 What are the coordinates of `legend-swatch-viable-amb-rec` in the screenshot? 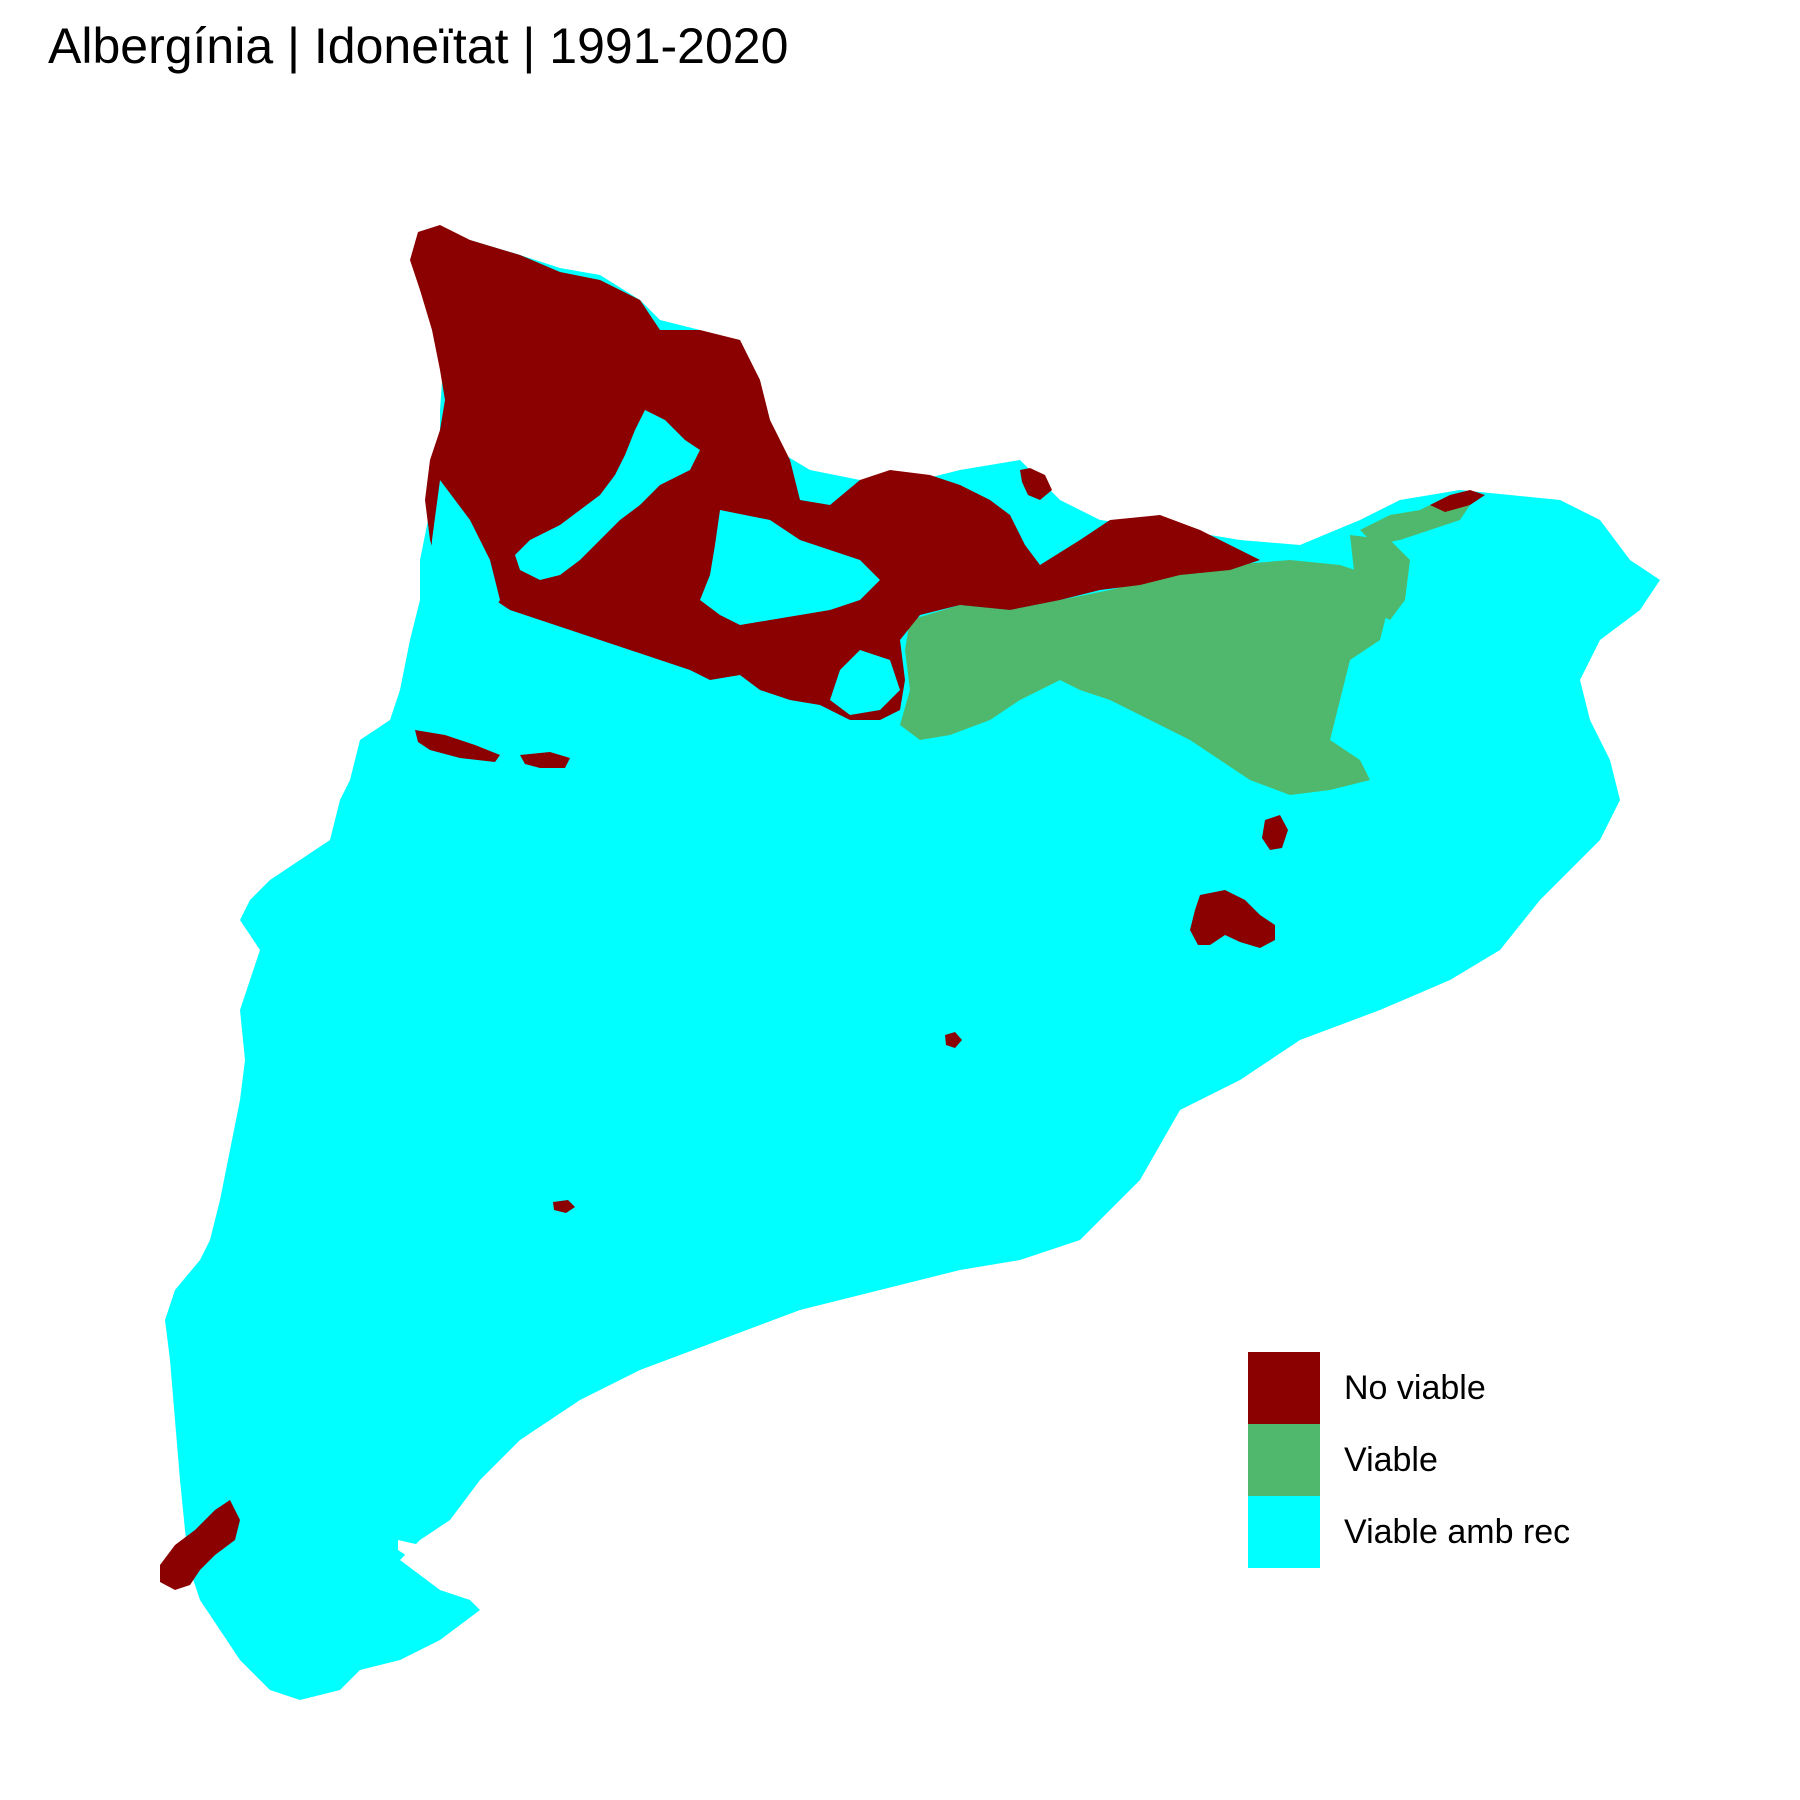 It's located at (1284, 1532).